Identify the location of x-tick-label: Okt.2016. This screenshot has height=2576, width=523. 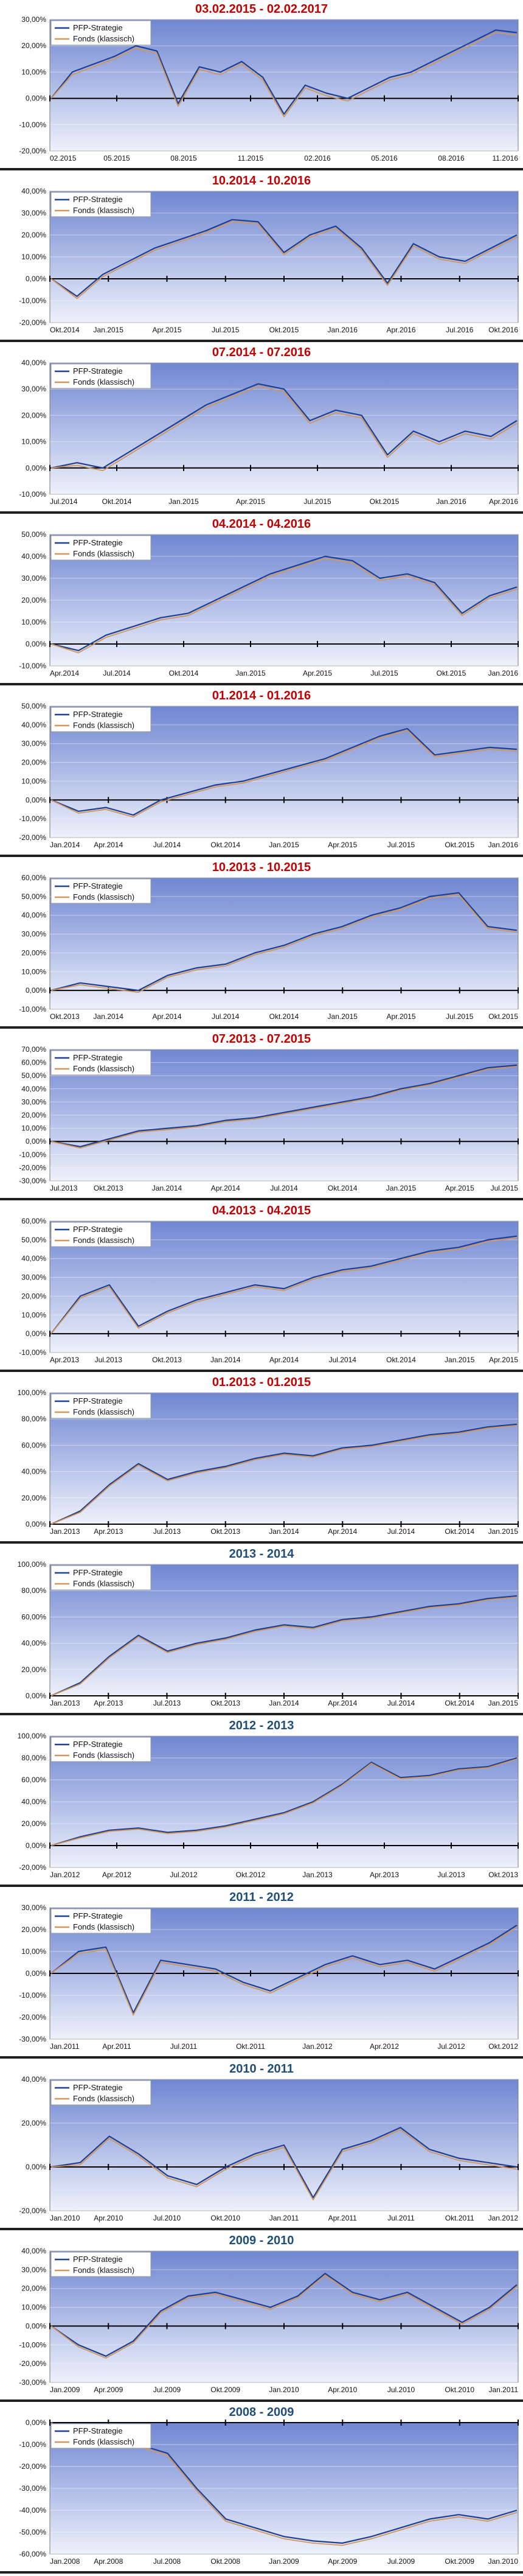
(503, 330).